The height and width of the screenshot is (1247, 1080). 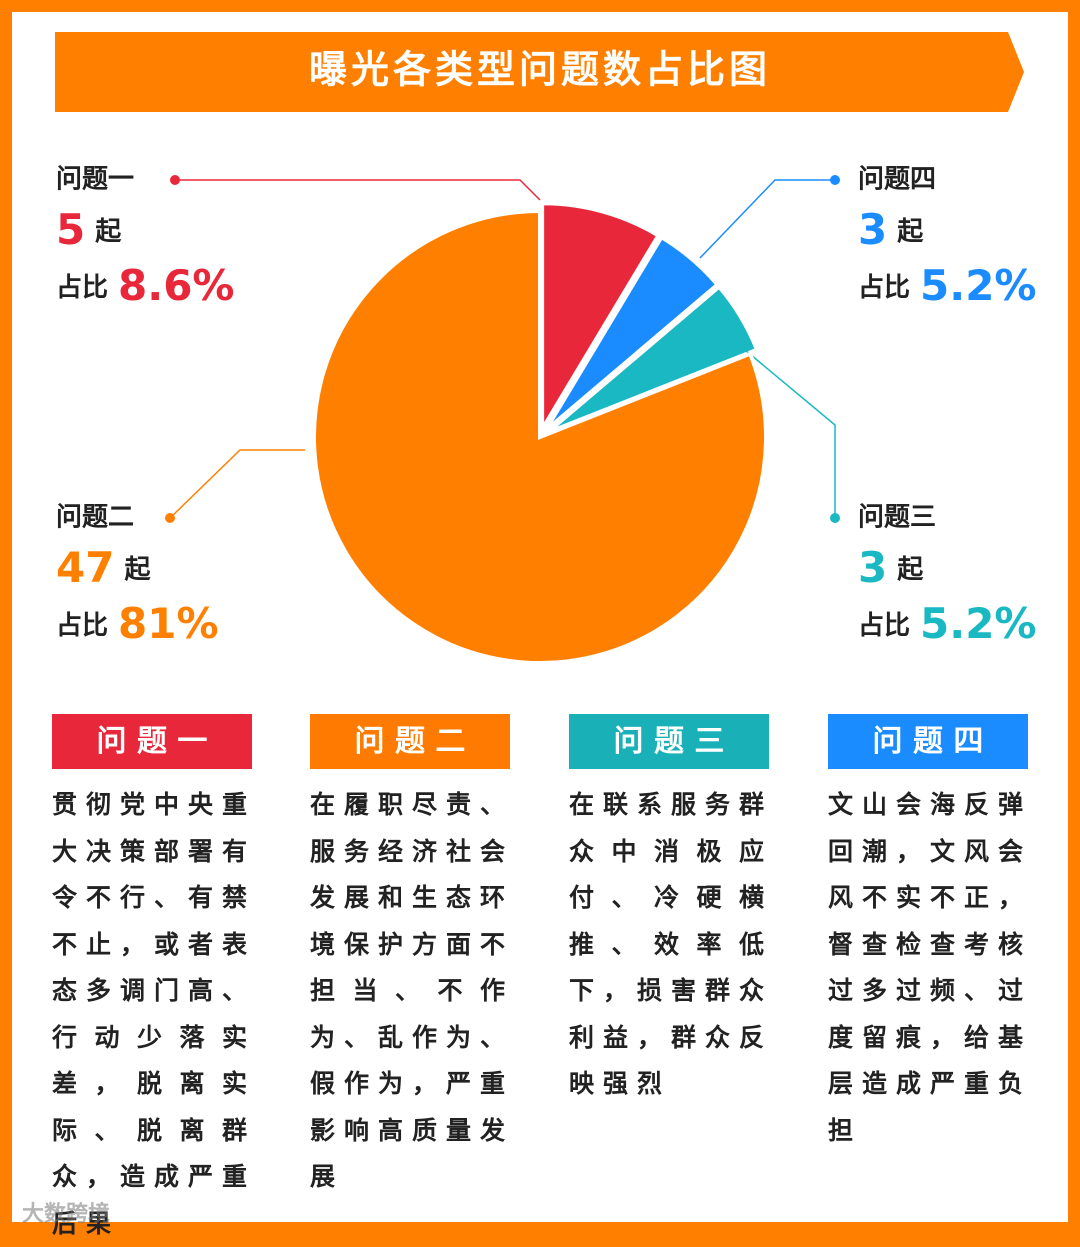 I want to click on slice-count-row: 47 起, so click(x=103, y=567).